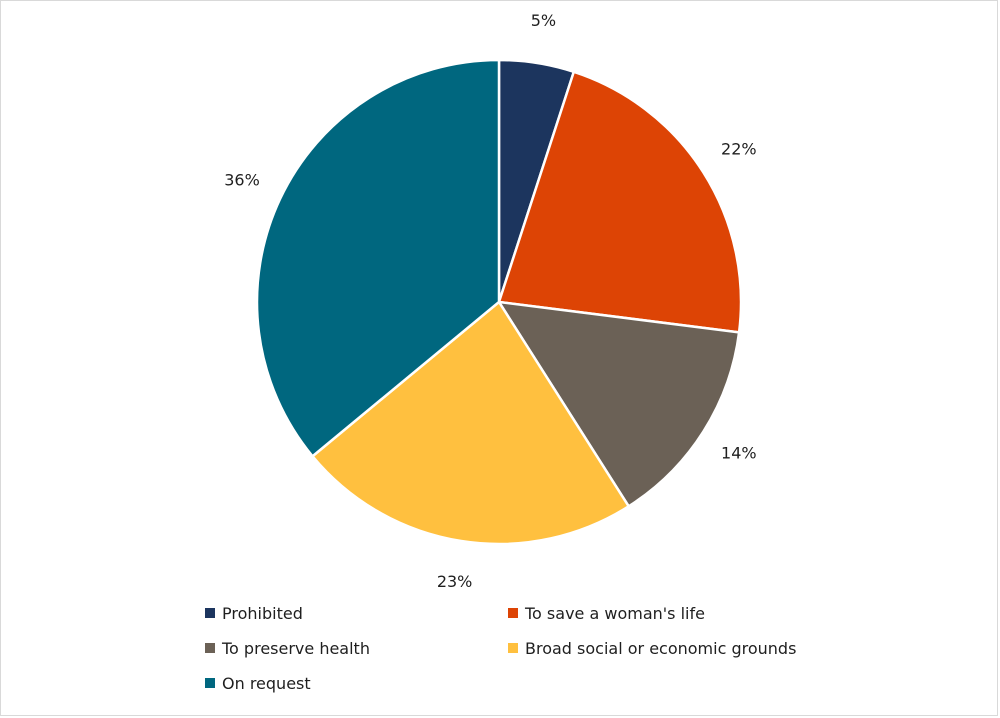 This screenshot has height=718, width=1000. Describe the element at coordinates (661, 648) in the screenshot. I see `legend-label: Broad social or economic grounds` at that location.